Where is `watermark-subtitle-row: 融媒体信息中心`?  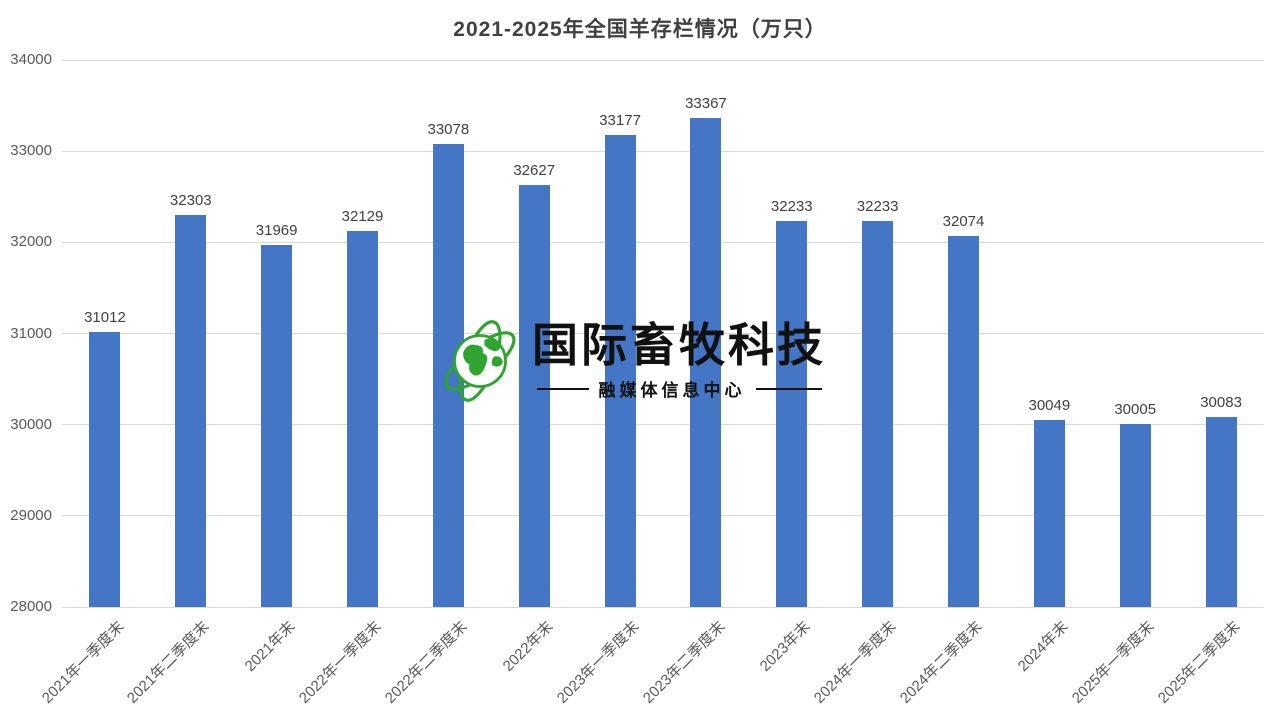
watermark-subtitle-row: 融媒体信息中心 is located at coordinates (679, 388).